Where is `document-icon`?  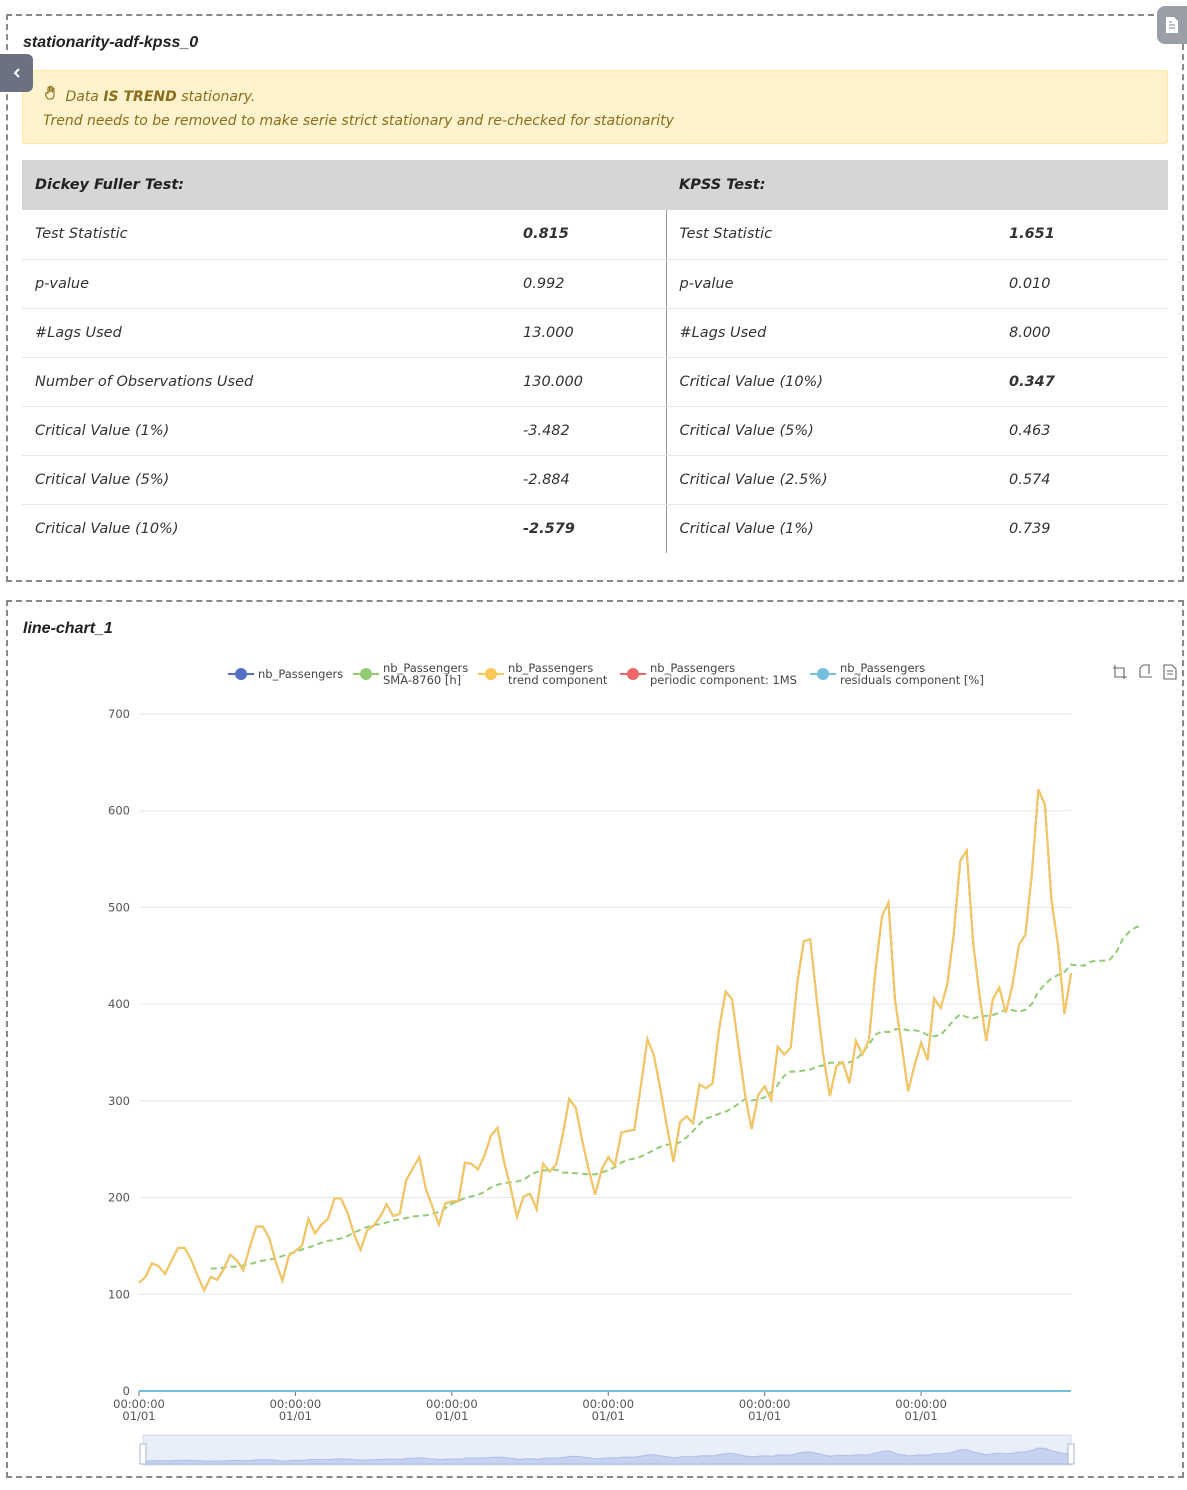 document-icon is located at coordinates (1172, 25).